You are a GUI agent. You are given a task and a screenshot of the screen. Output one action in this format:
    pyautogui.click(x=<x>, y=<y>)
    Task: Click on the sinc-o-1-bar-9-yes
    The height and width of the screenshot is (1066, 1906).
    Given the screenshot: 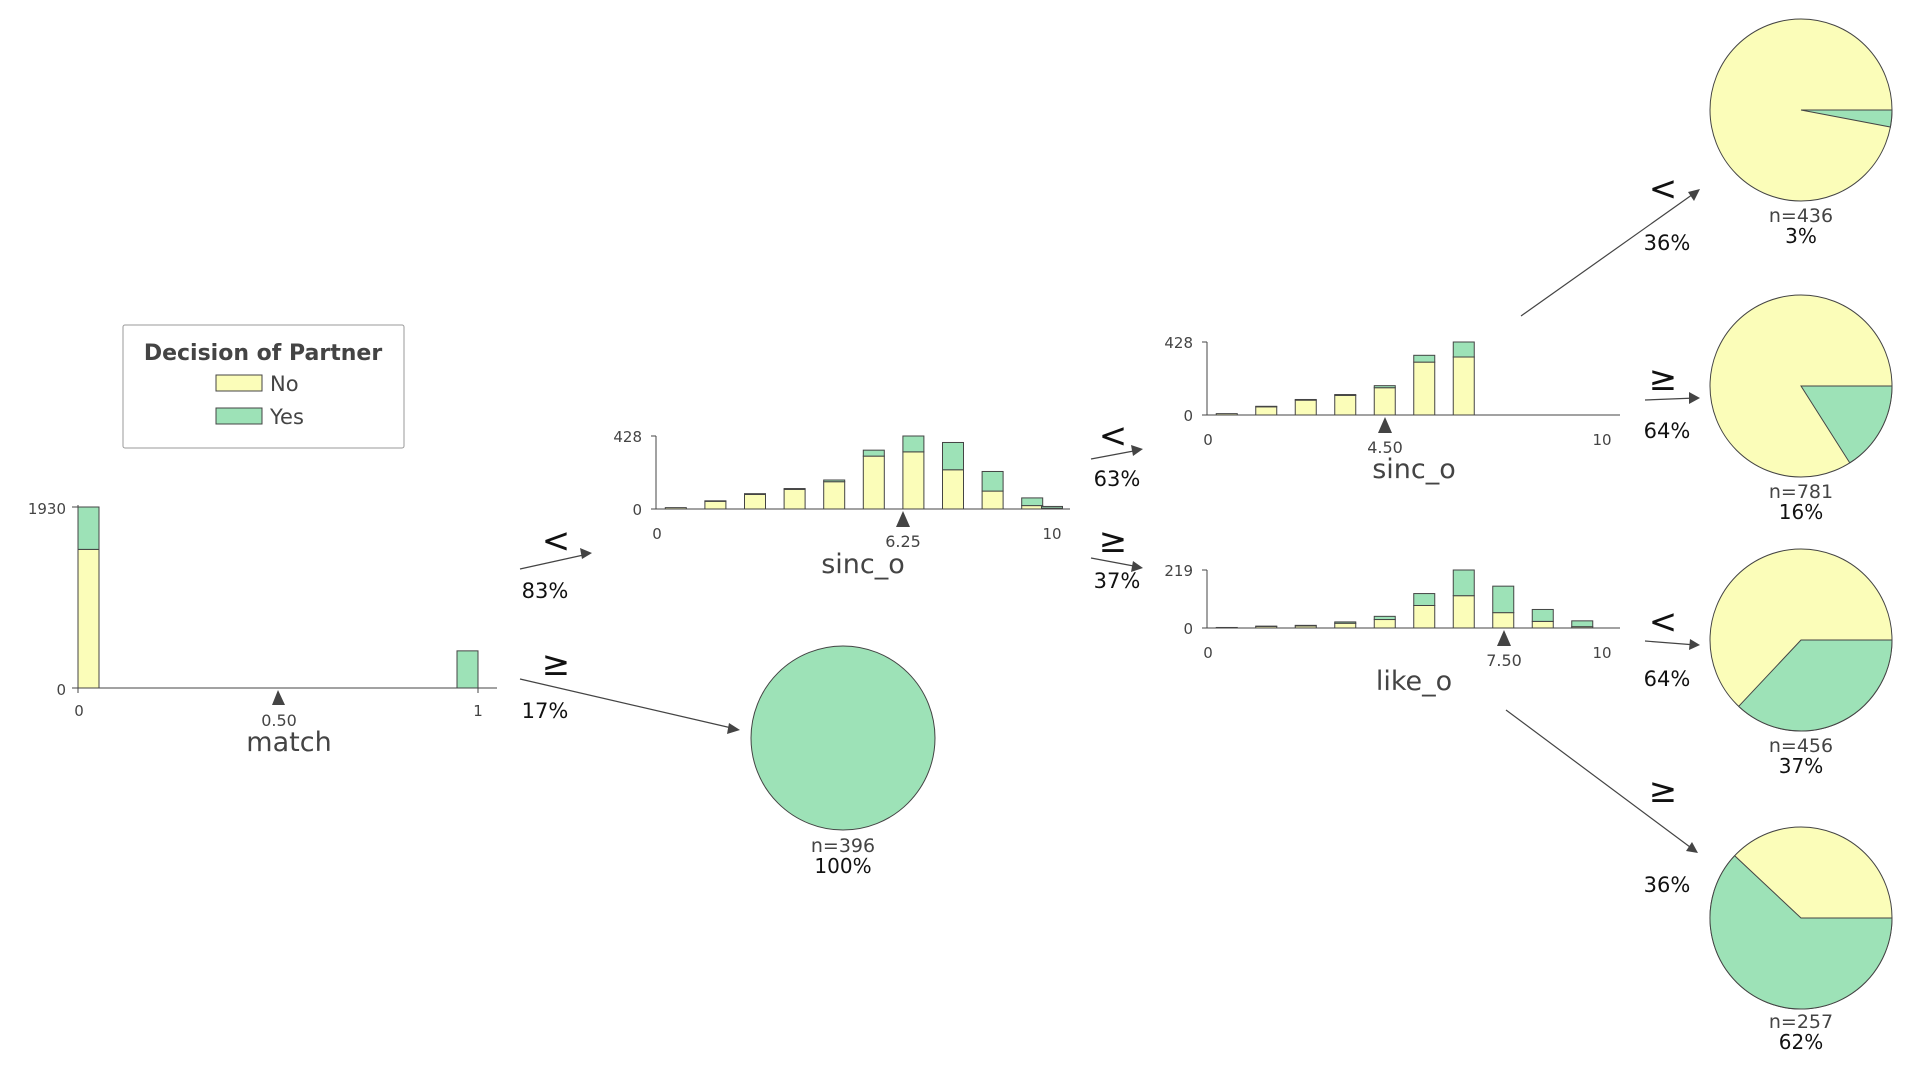 What is the action you would take?
    pyautogui.click(x=1032, y=502)
    